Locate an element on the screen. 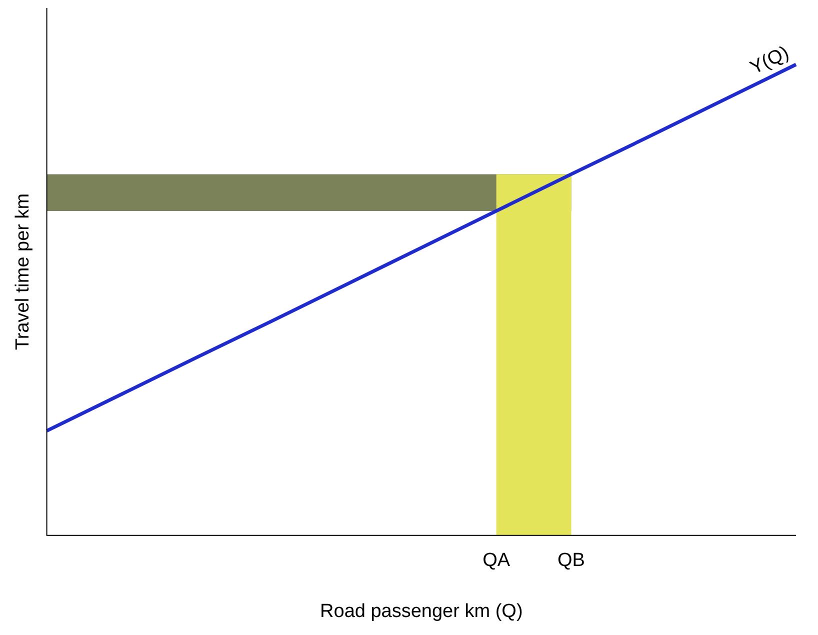 The width and height of the screenshot is (818, 635). y-axis-title: Travel time per km is located at coordinates (23, 271).